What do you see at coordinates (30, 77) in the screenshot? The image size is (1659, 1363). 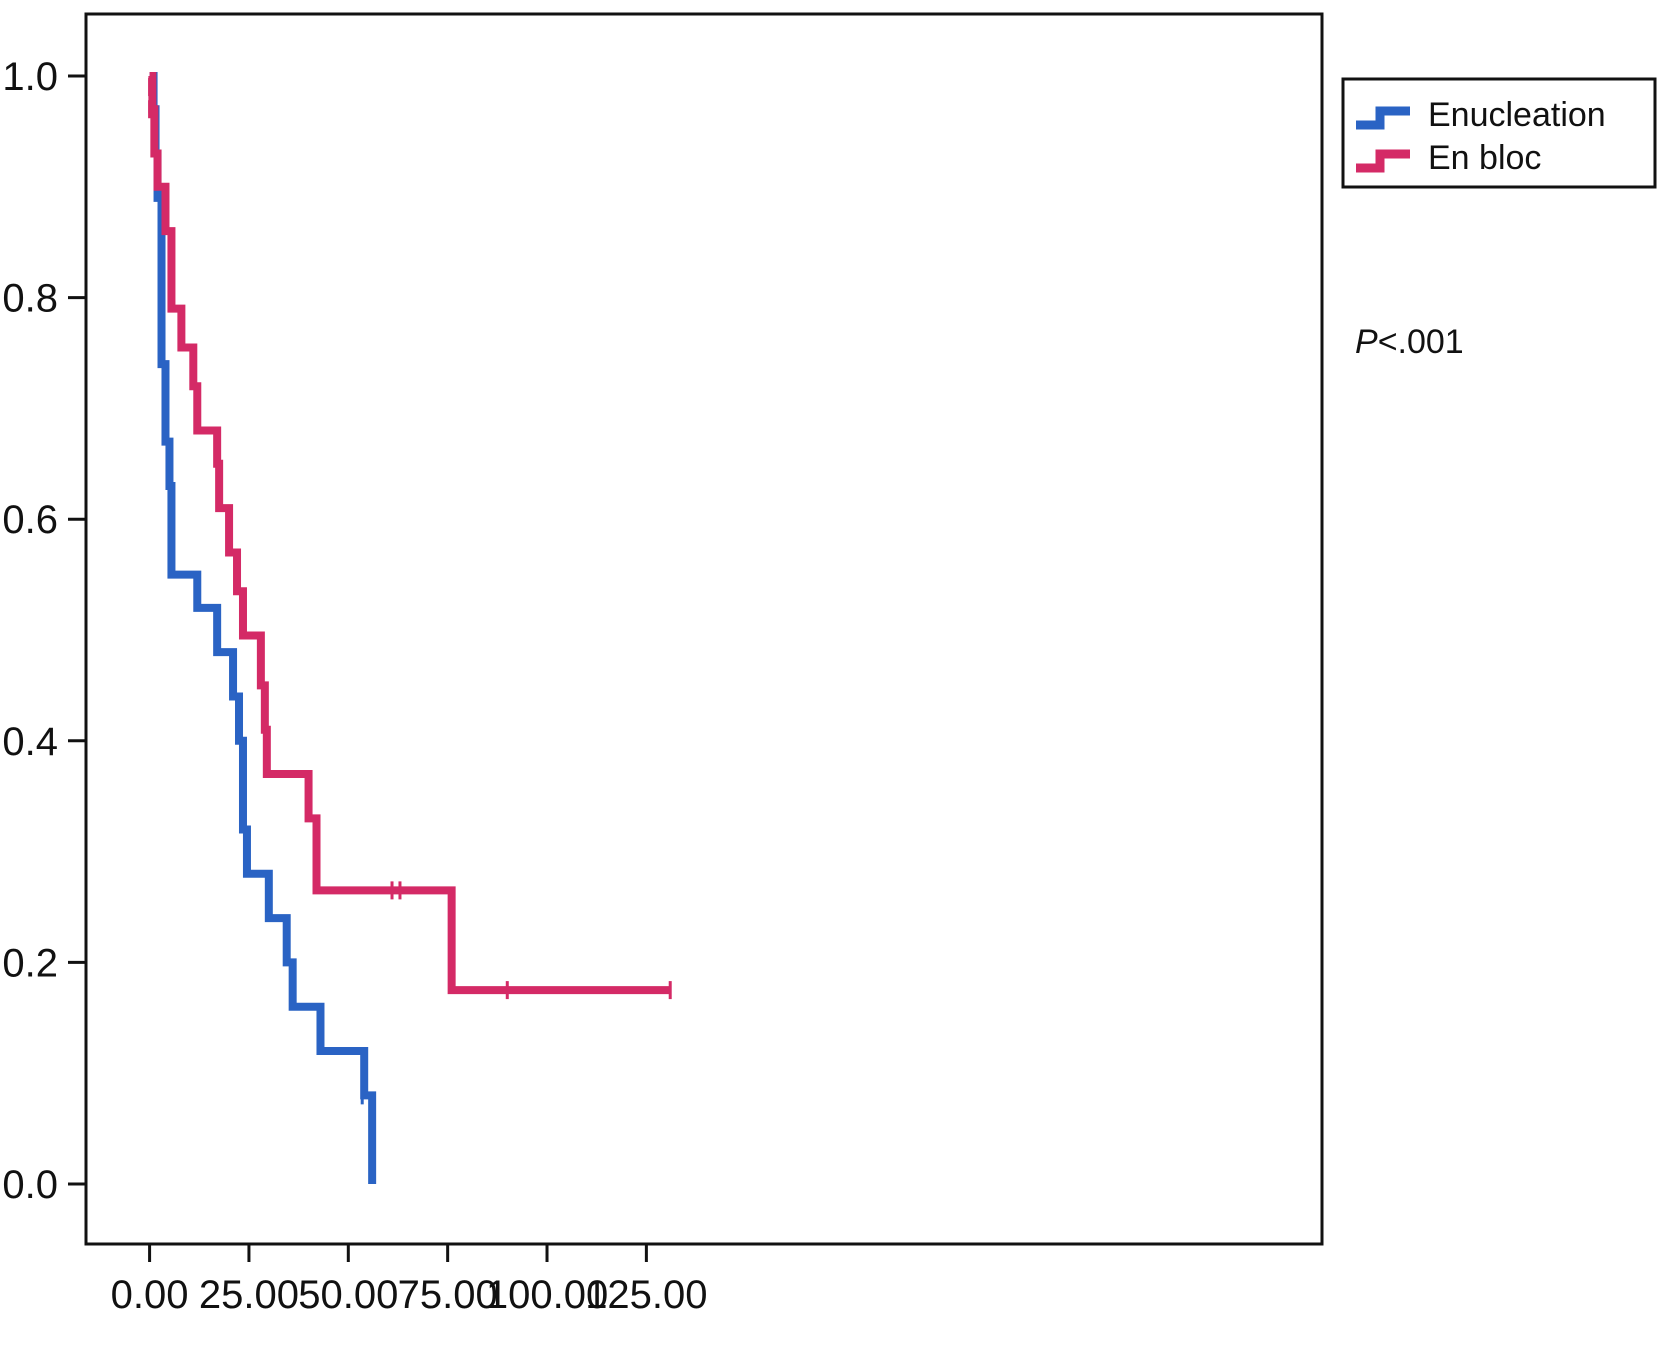 I see `y-tick-label: 1.0` at bounding box center [30, 77].